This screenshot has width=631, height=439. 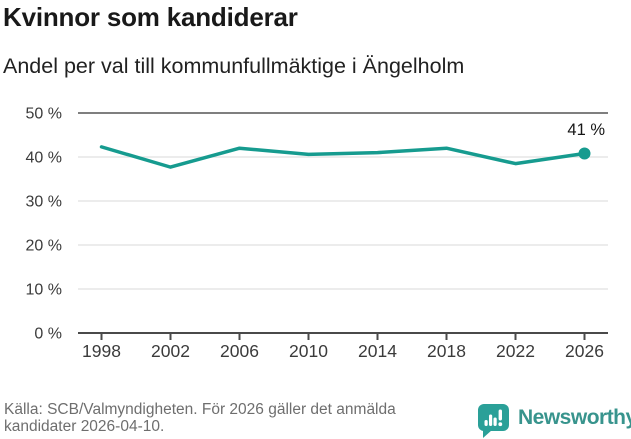 What do you see at coordinates (239, 351) in the screenshot?
I see `x-tick-label: 2006` at bounding box center [239, 351].